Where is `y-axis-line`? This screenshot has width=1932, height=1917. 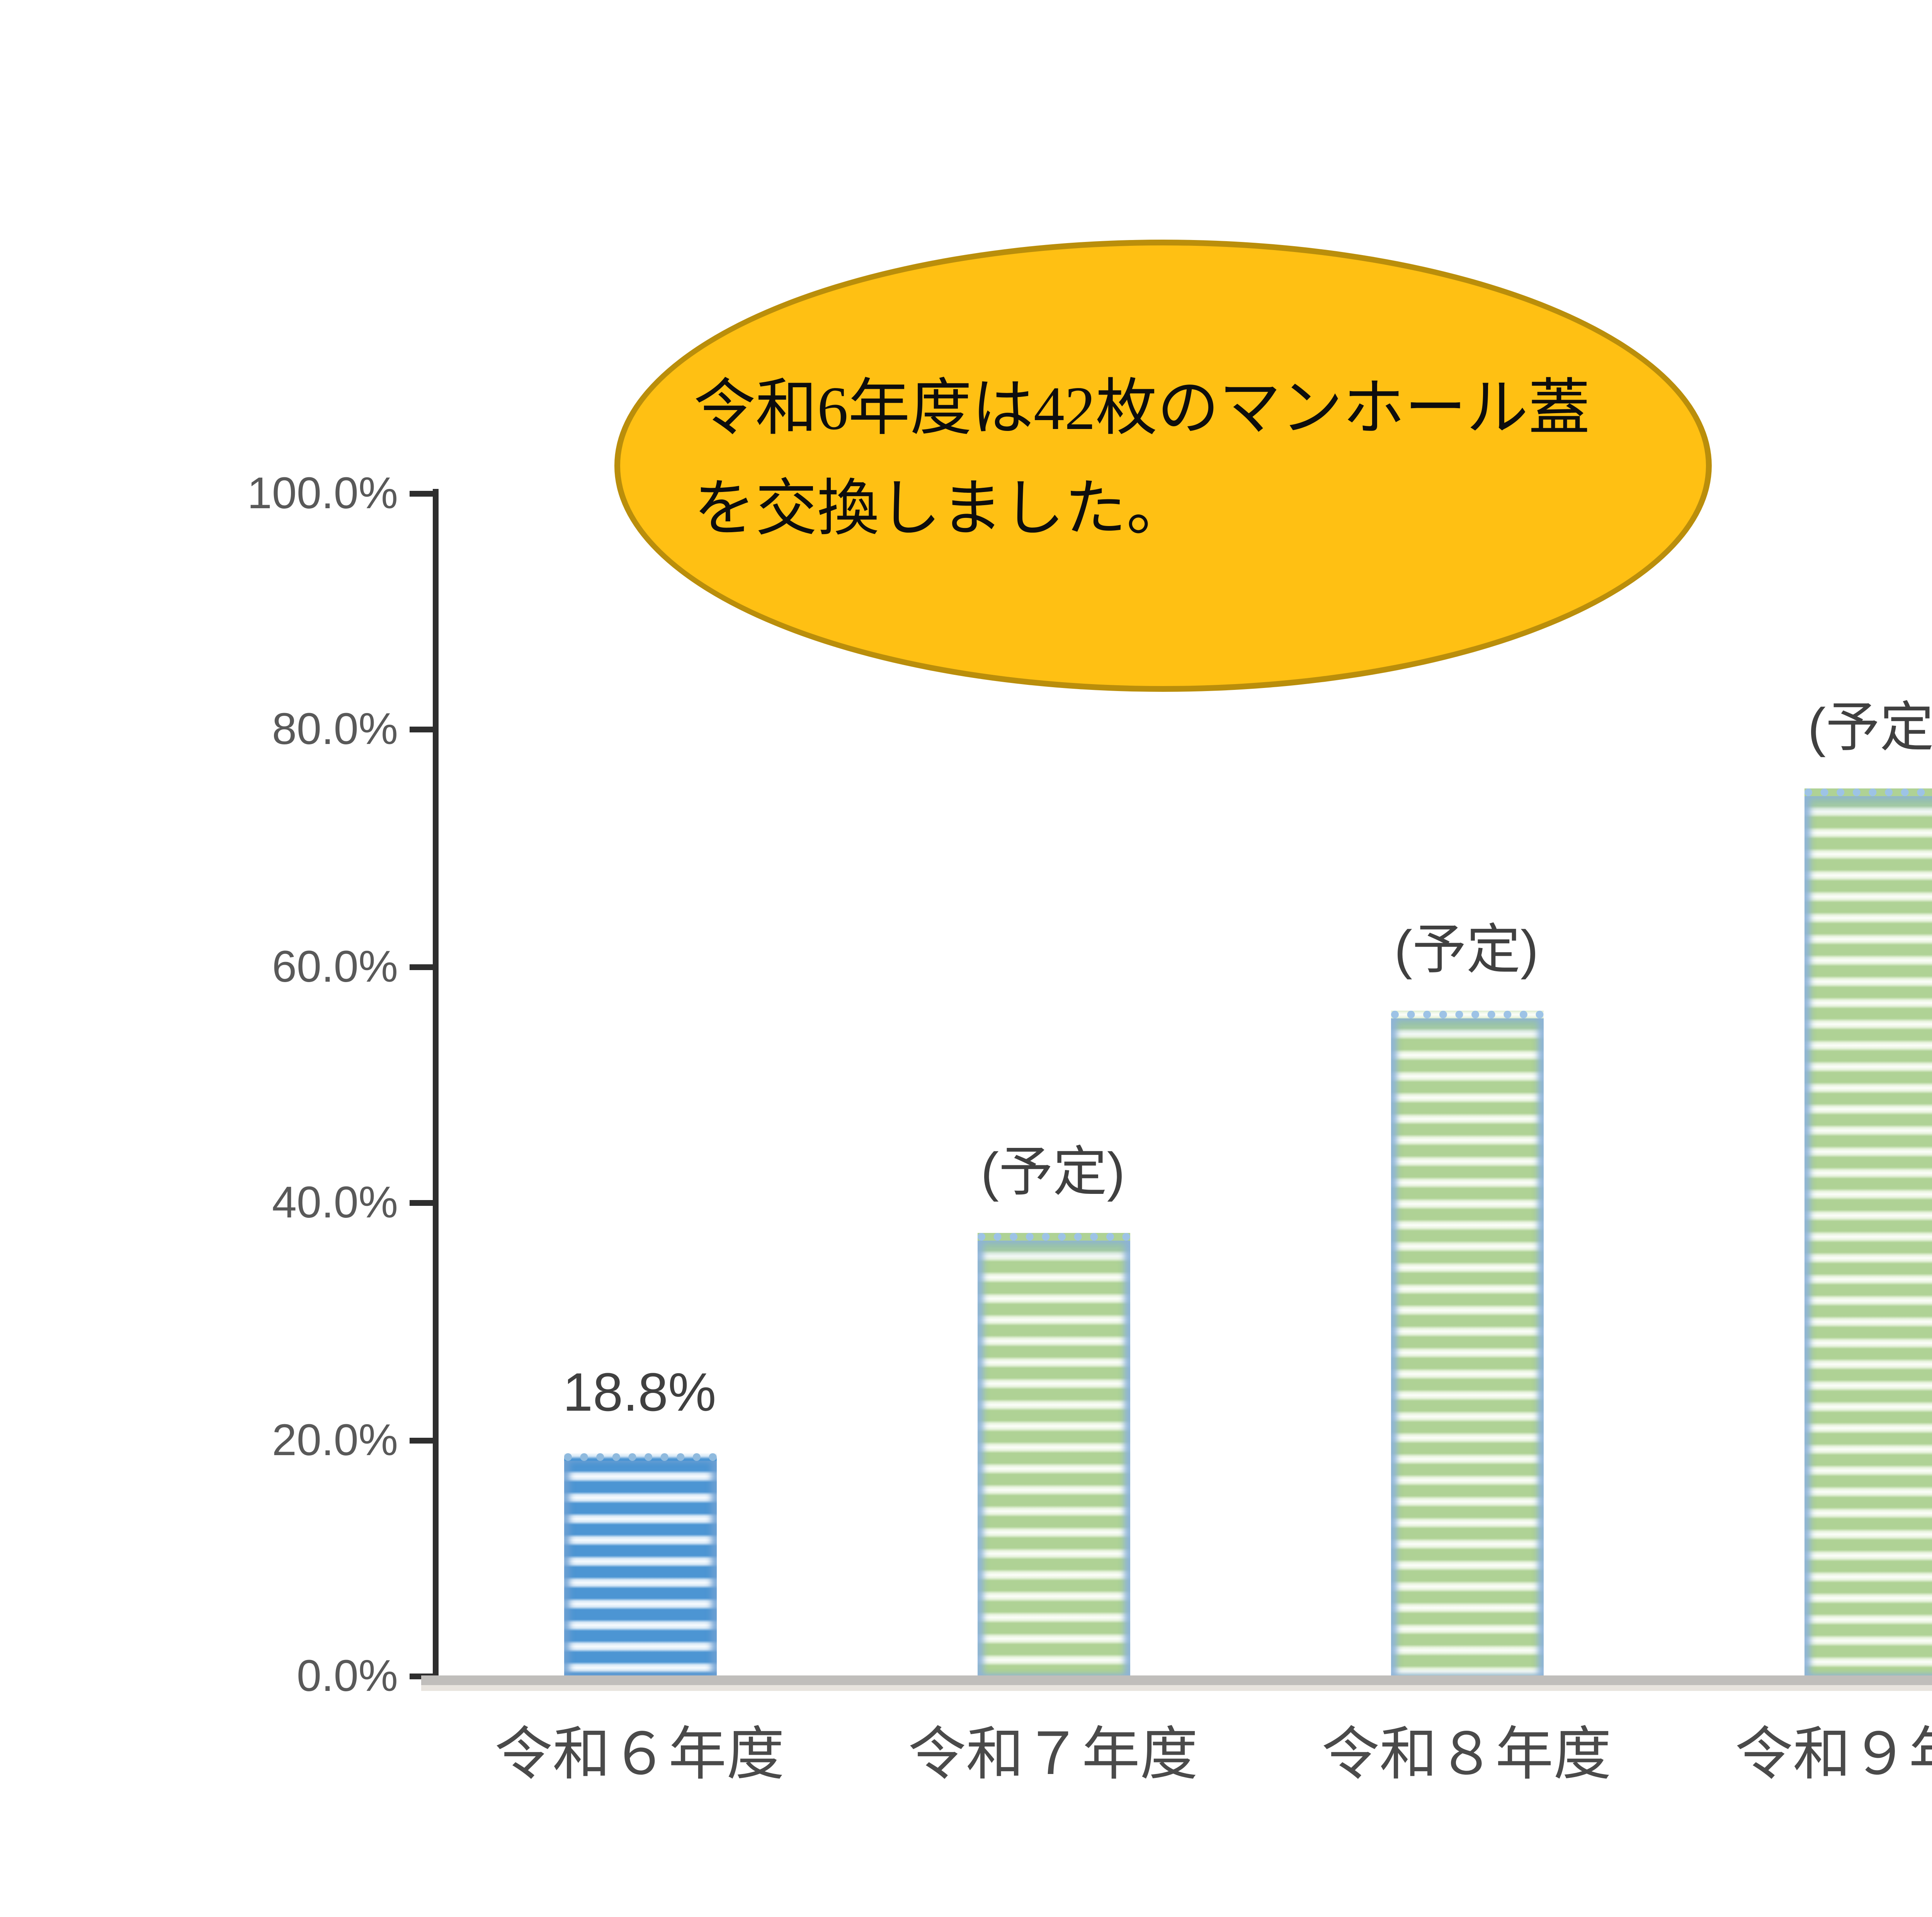 y-axis-line is located at coordinates (436, 1086).